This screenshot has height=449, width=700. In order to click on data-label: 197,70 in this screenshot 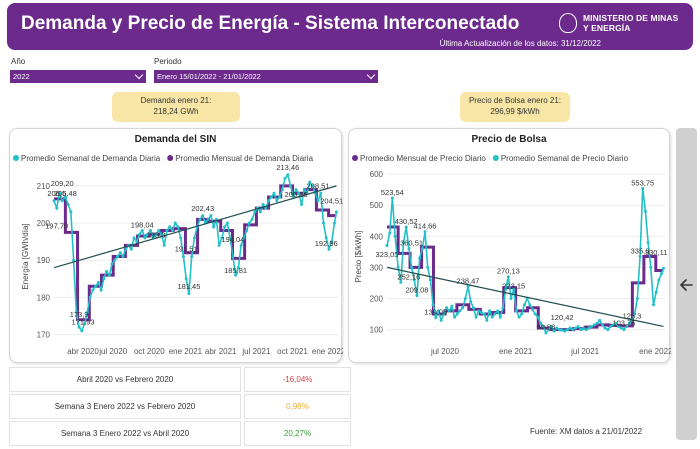, I will do `click(56, 226)`.